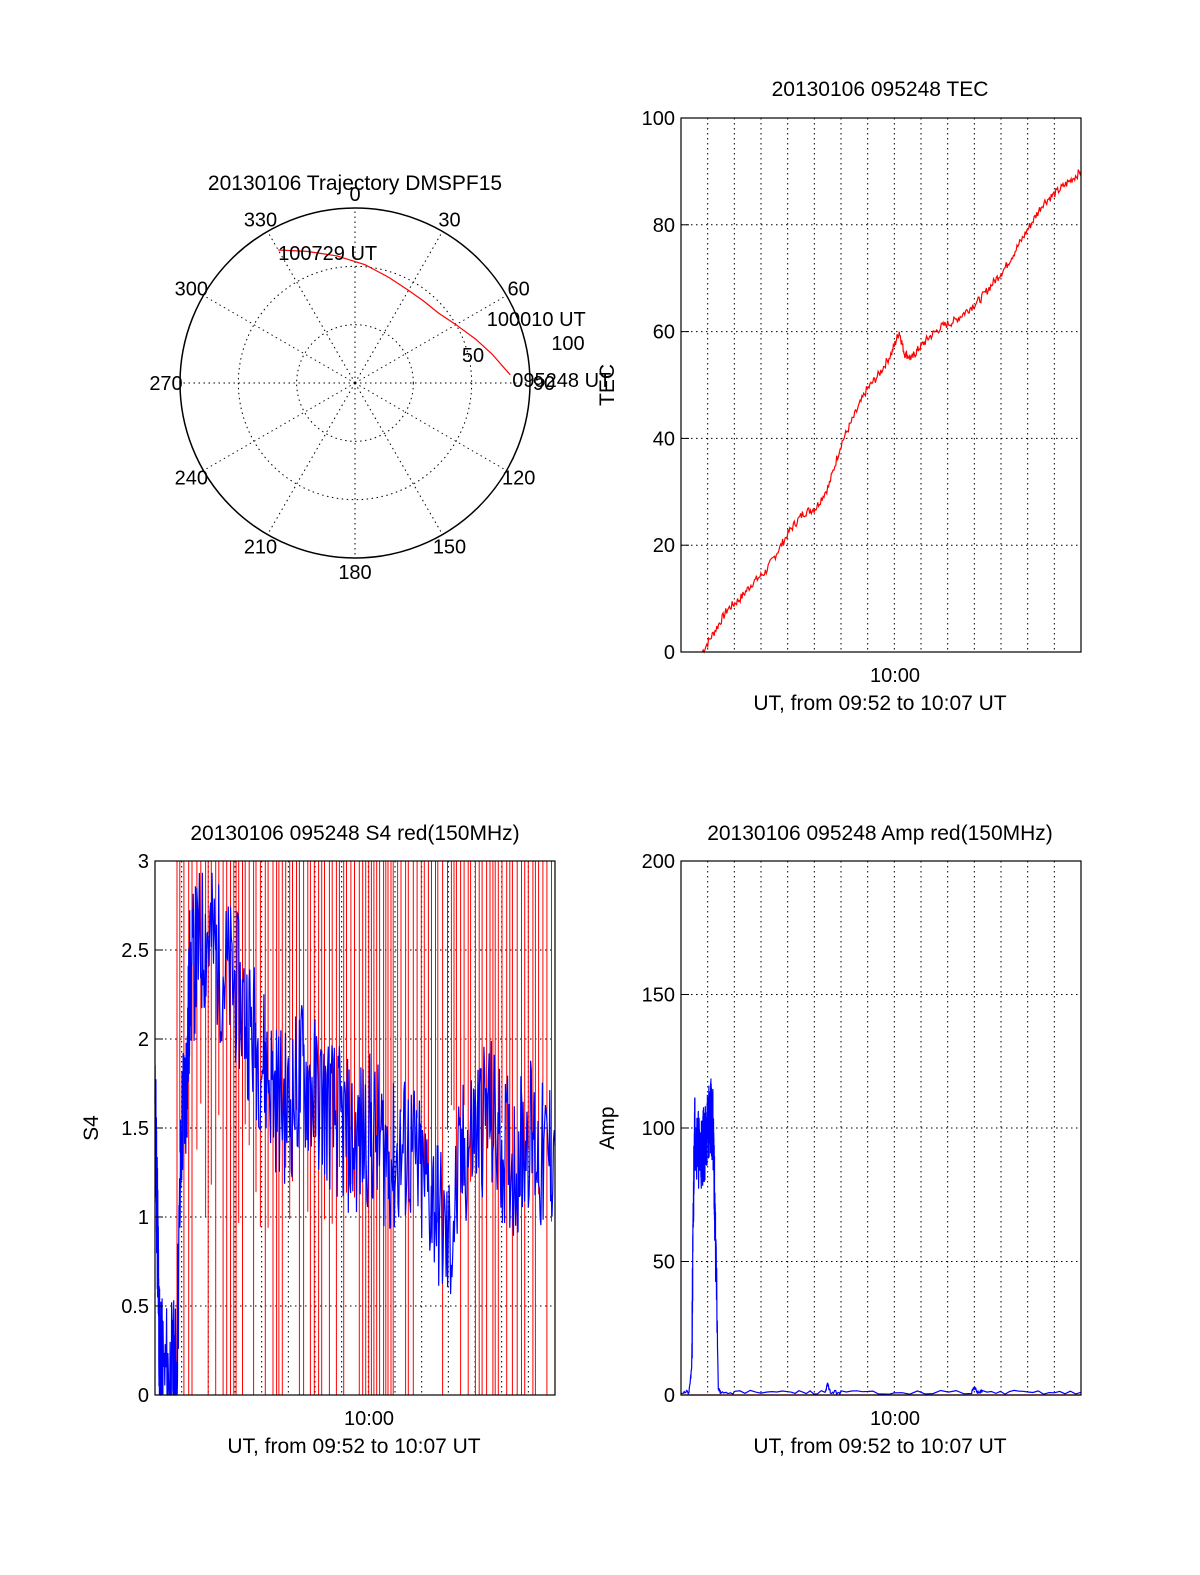  I want to click on polar-grid, so click(355, 383).